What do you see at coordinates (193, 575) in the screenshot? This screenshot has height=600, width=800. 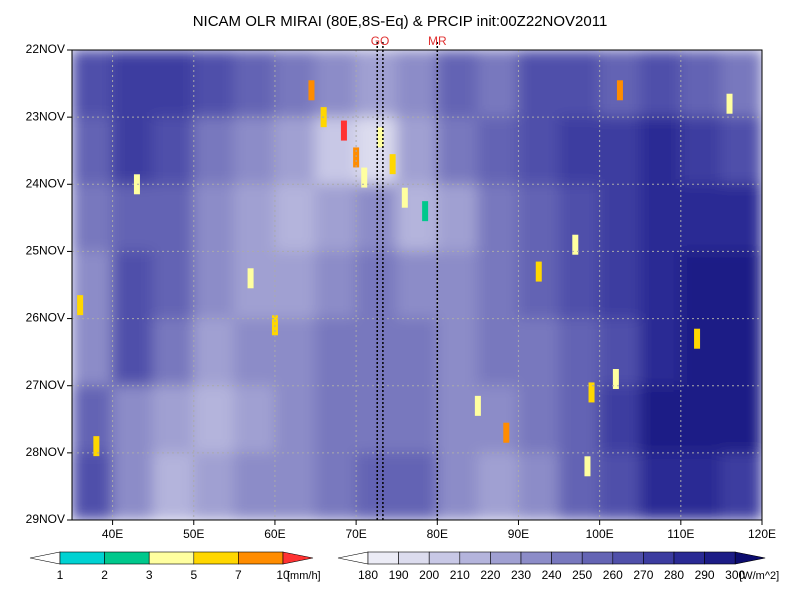 I see `colorbar-label: 5` at bounding box center [193, 575].